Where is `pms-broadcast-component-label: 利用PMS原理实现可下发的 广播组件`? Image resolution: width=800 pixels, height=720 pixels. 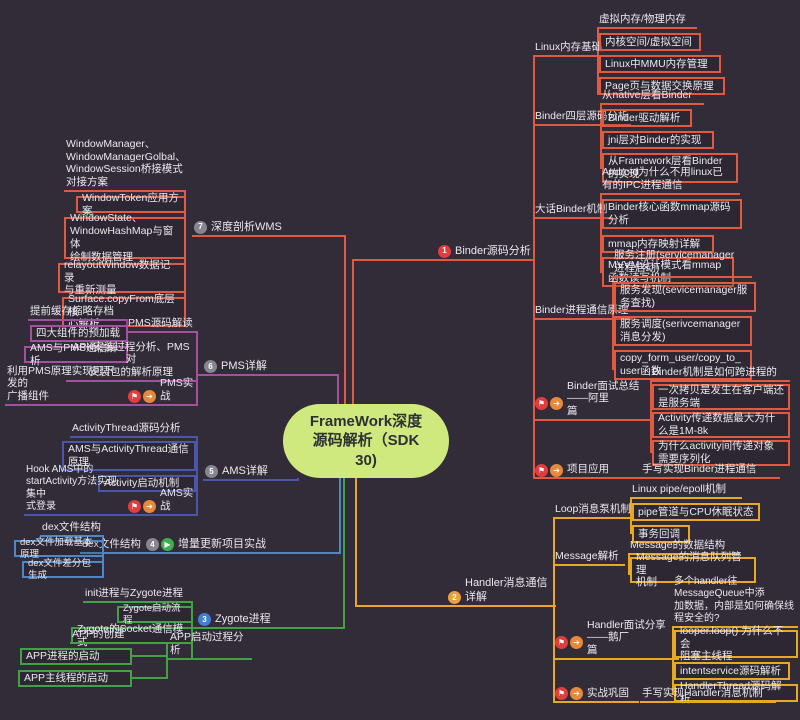
pms-broadcast-component-label: 利用PMS原理实现可下发的 广播组件 is located at coordinates (60, 383).